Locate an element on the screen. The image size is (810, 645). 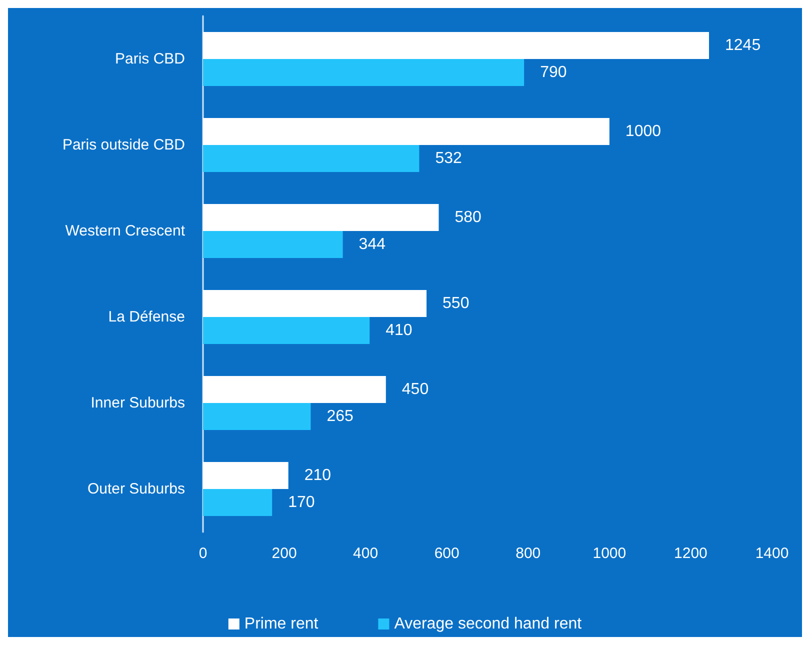
y-tick-label: Outer Suburbs is located at coordinates (136, 489).